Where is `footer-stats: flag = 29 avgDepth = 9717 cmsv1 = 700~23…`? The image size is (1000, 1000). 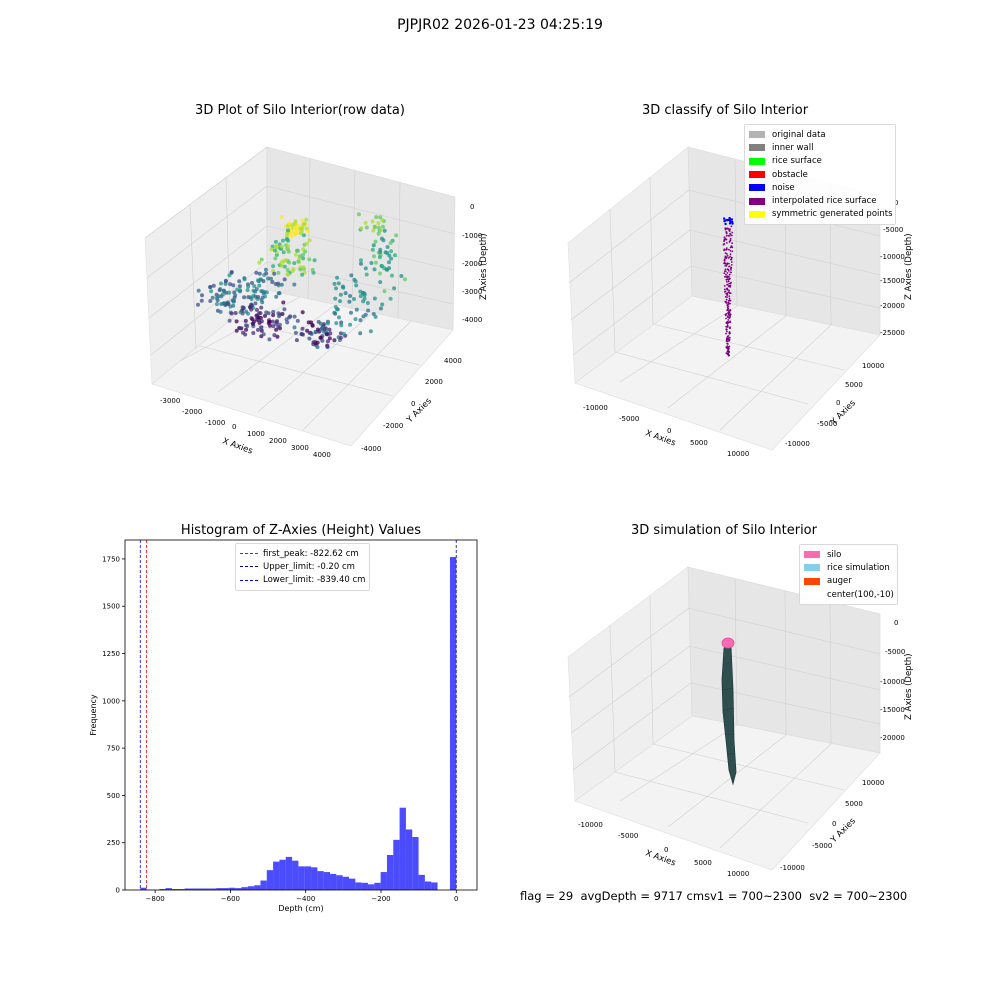
footer-stats: flag = 29 avgDepth = 9717 cmsv1 = 700~23… is located at coordinates (713, 896).